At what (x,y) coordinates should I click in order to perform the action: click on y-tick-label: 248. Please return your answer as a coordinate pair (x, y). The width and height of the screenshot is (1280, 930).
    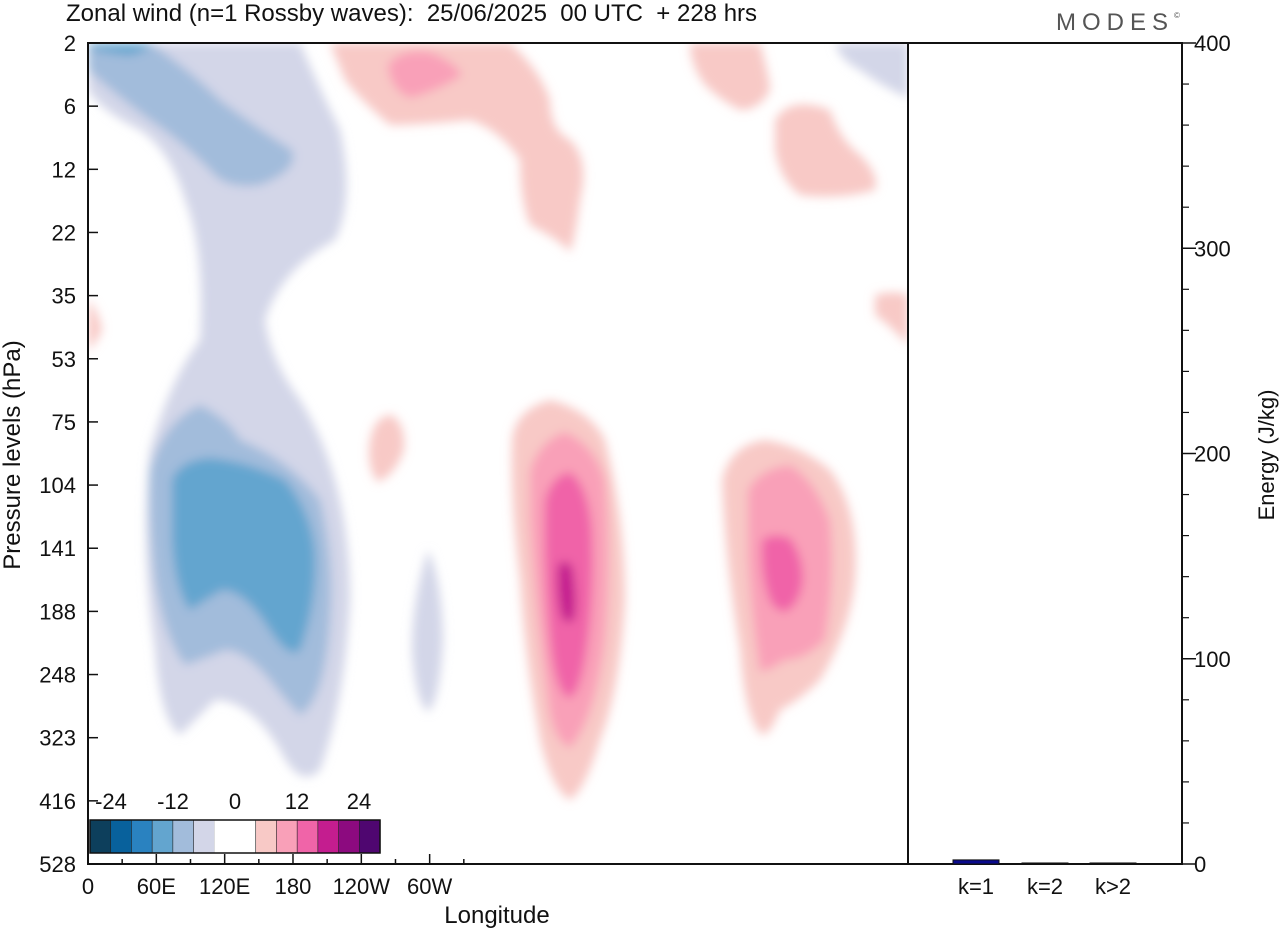
    Looking at the image, I should click on (57, 675).